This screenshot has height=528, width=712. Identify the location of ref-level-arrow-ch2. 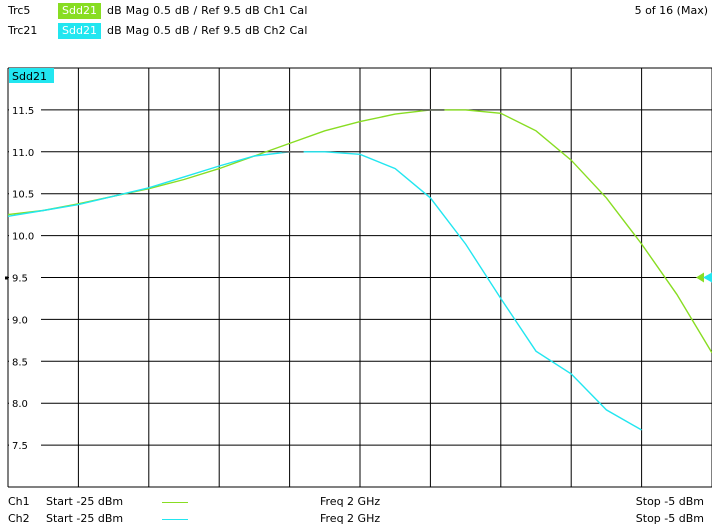
(707, 277).